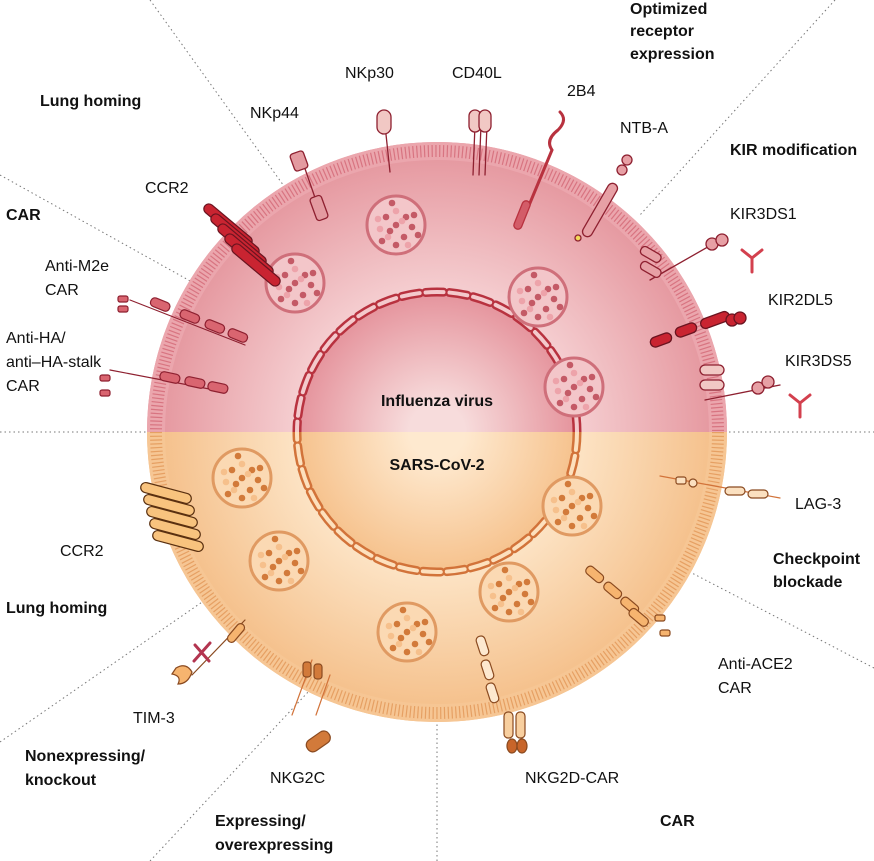 This screenshot has width=874, height=861. What do you see at coordinates (644, 128) in the screenshot?
I see `label-ntba: NTB-A` at bounding box center [644, 128].